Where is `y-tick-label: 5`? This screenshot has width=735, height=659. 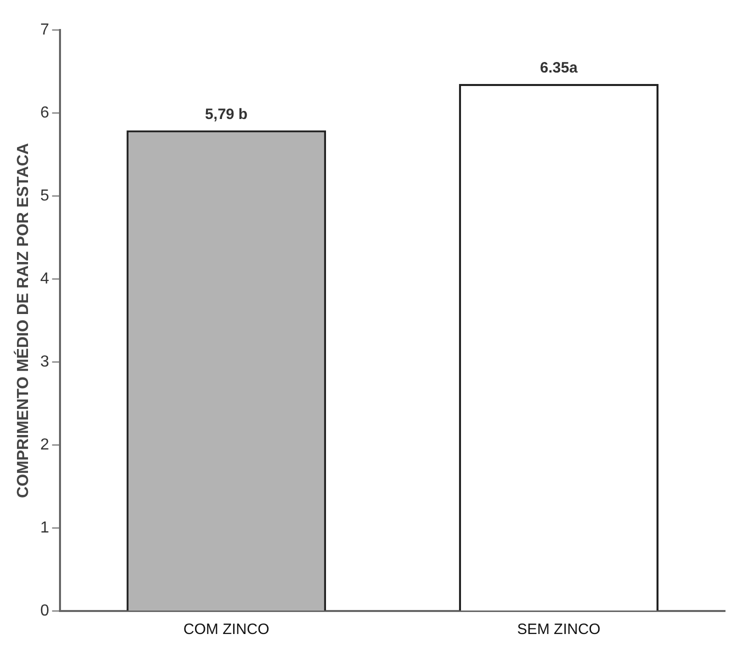 y-tick-label: 5 is located at coordinates (45, 195).